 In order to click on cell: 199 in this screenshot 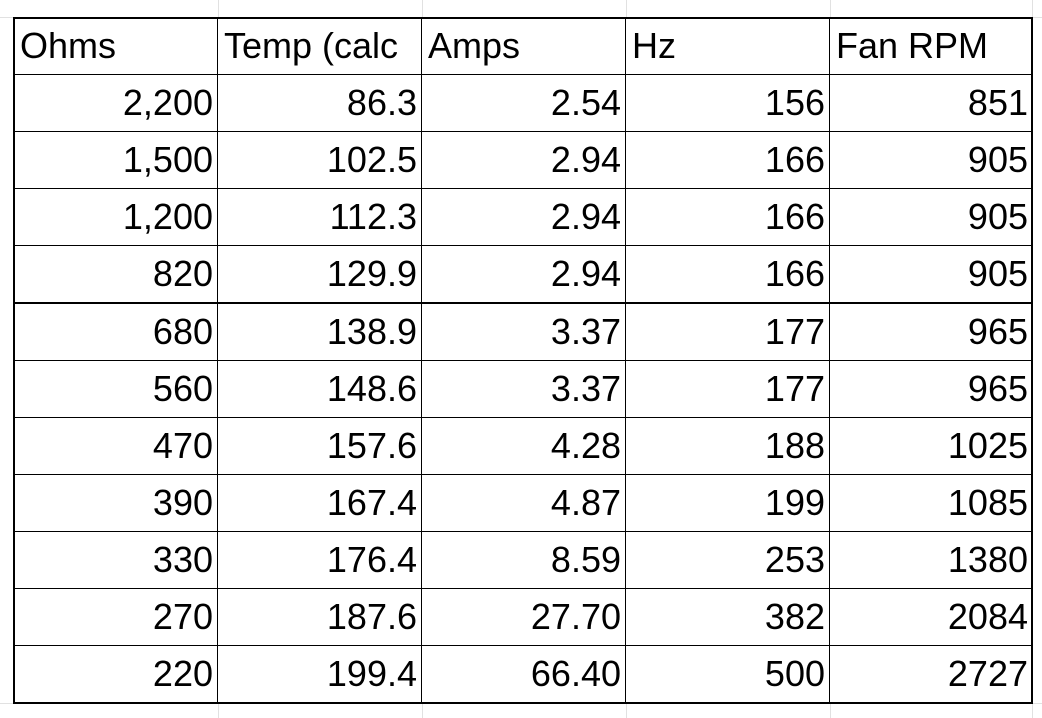, I will do `click(727, 502)`.